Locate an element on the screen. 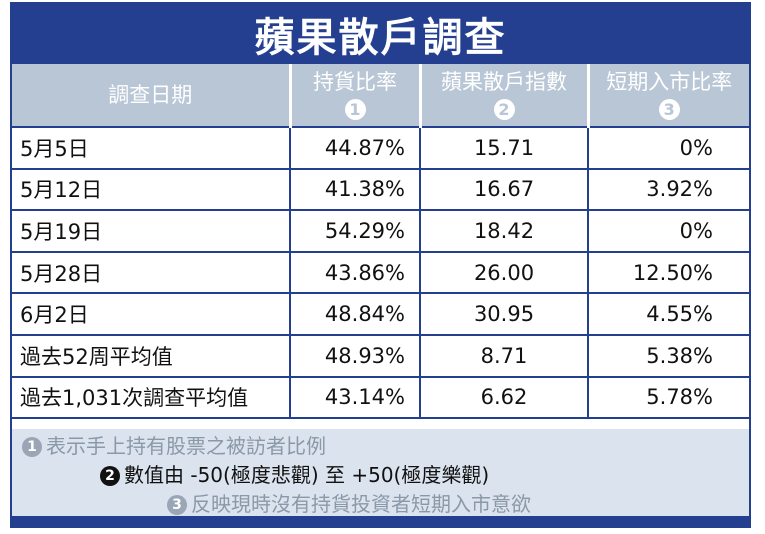 The width and height of the screenshot is (765, 534). table-row: 6月2日 48.84% 30.95 4.55% is located at coordinates (380, 314).